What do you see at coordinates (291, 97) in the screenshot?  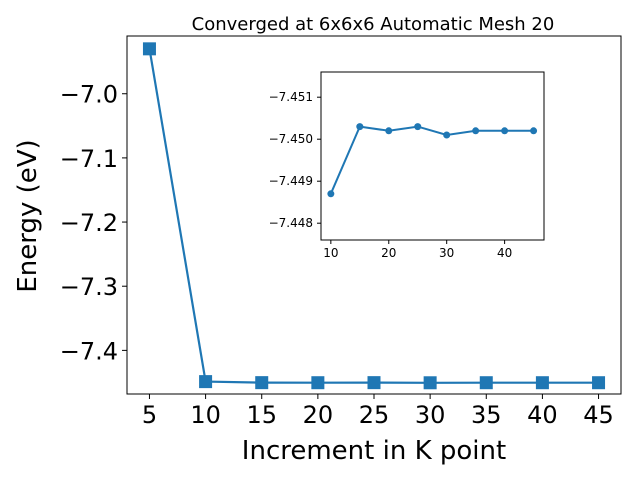 I see `inset-y-tick-label: −7.451` at bounding box center [291, 97].